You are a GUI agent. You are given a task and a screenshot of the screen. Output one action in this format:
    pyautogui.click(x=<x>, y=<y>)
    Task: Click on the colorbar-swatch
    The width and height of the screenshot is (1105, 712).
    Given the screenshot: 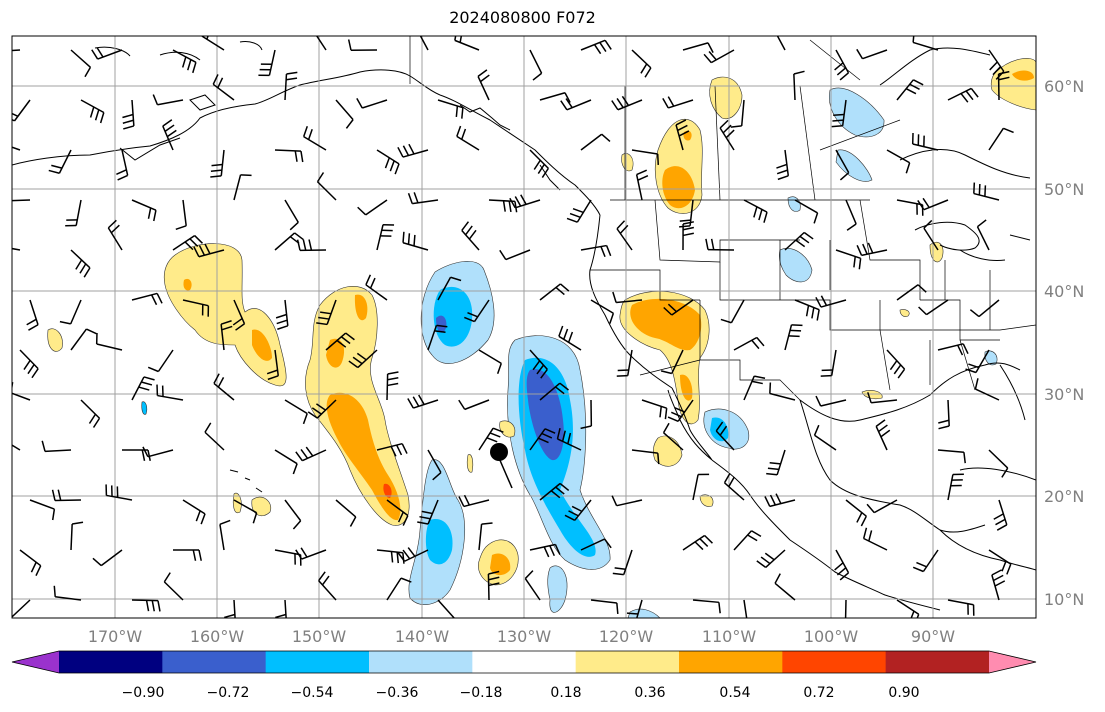 What is the action you would take?
    pyautogui.click(x=111, y=662)
    